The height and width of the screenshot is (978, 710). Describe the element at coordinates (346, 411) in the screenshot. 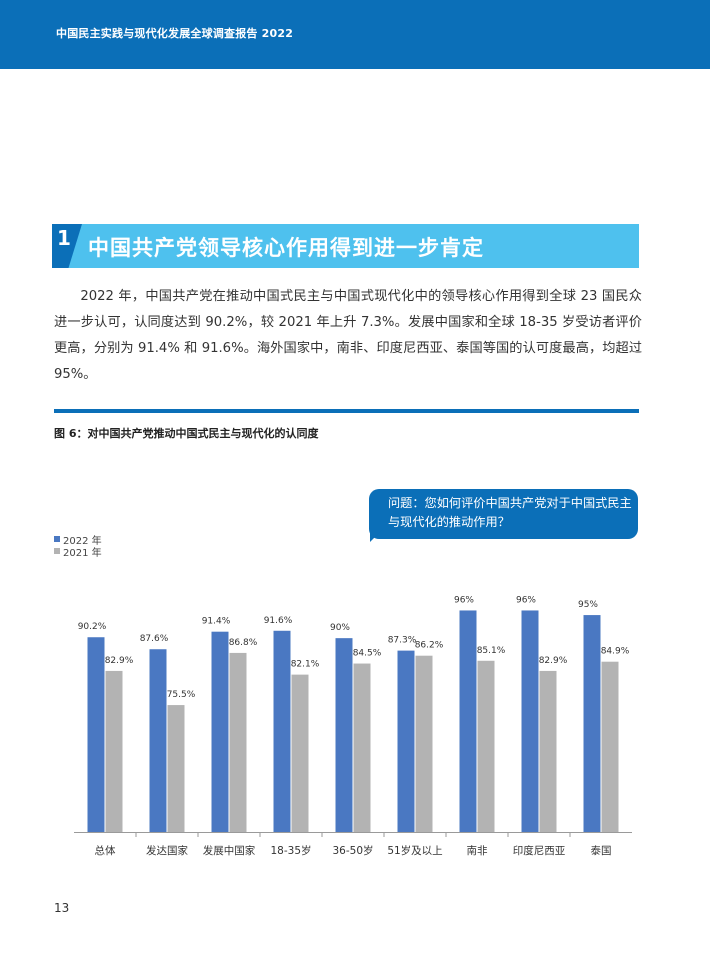

I see `figure-divider` at that location.